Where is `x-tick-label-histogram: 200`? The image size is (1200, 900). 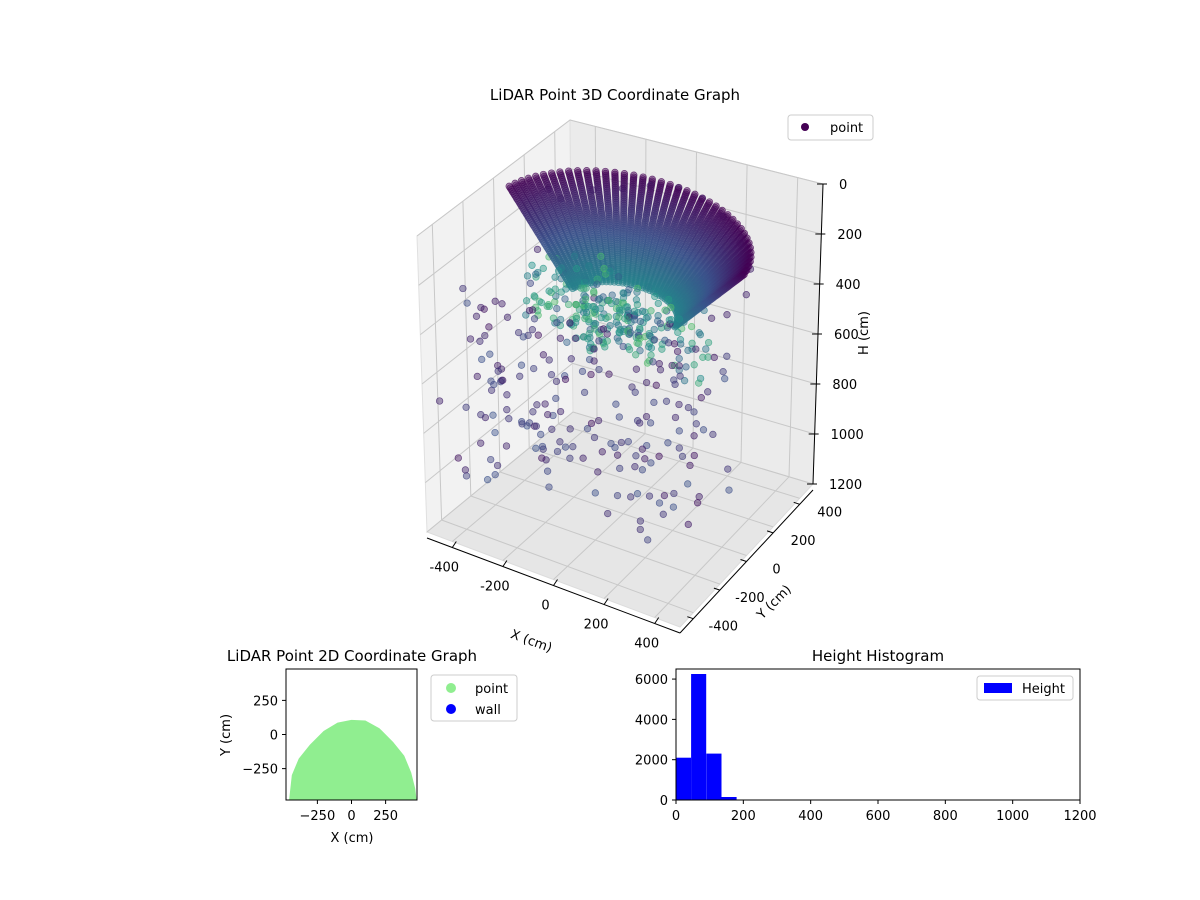
x-tick-label-histogram: 200 is located at coordinates (743, 816).